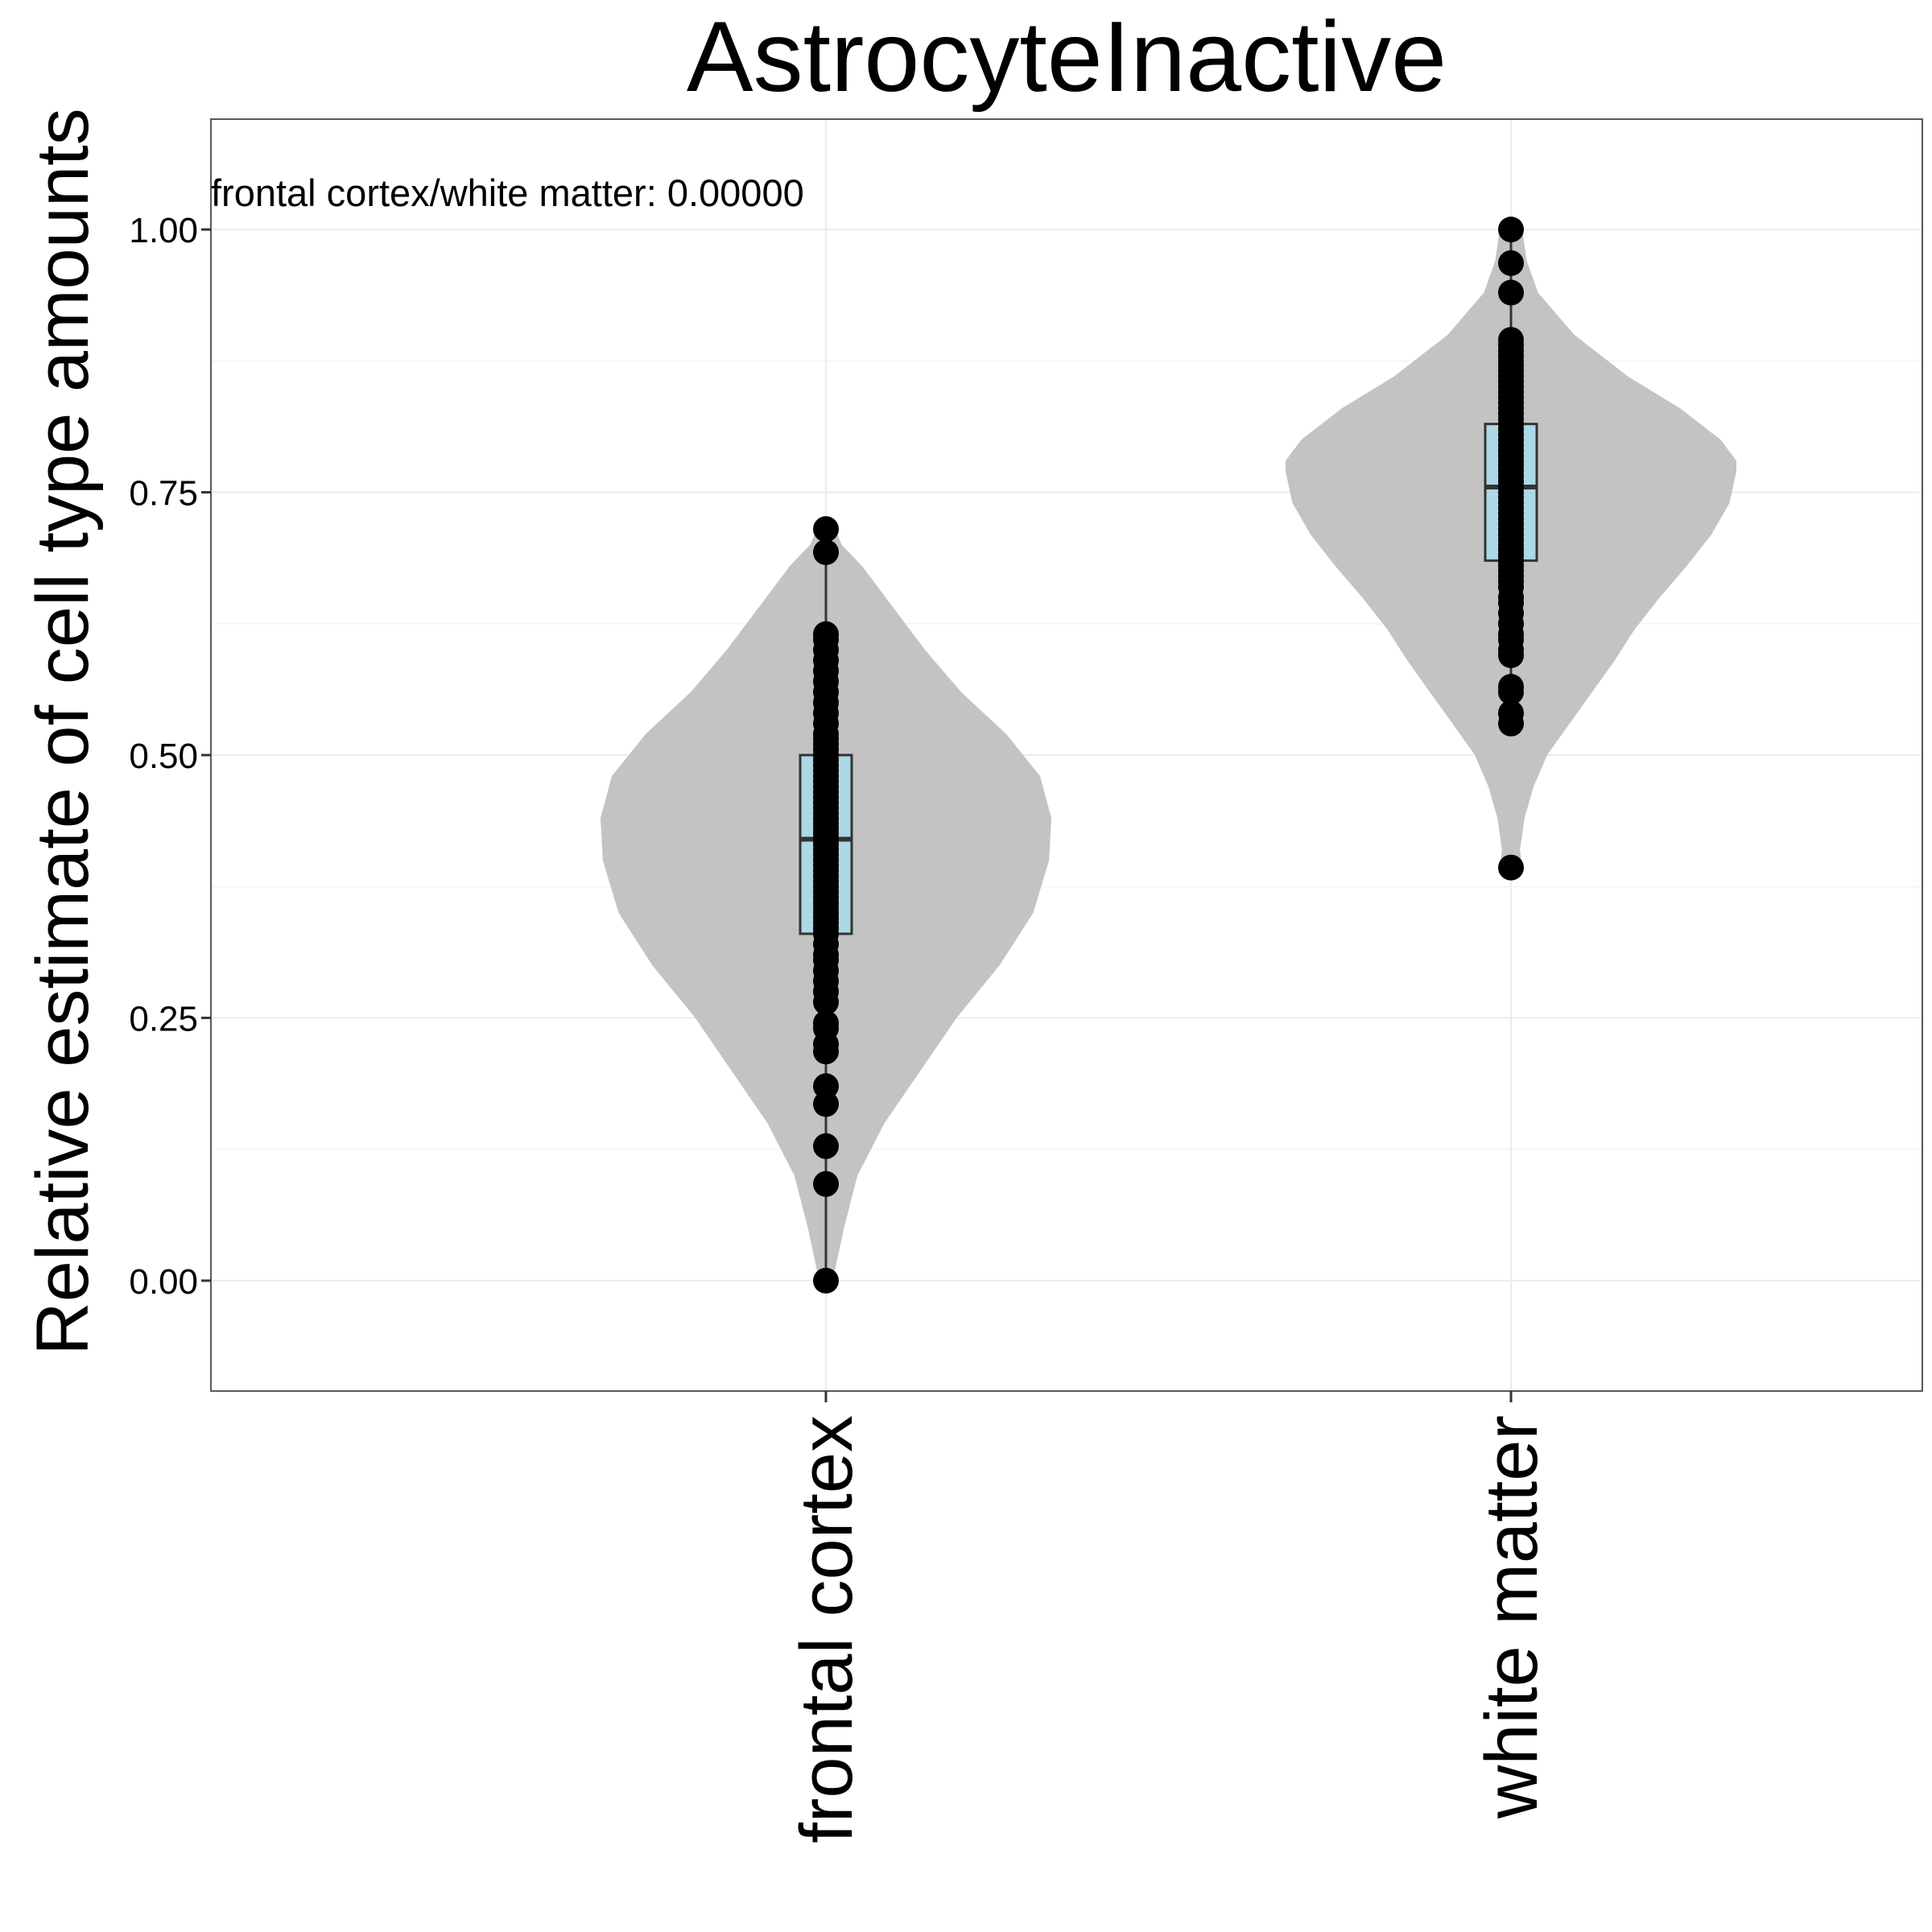  What do you see at coordinates (163, 1018) in the screenshot?
I see `y-tick-label: 0.25` at bounding box center [163, 1018].